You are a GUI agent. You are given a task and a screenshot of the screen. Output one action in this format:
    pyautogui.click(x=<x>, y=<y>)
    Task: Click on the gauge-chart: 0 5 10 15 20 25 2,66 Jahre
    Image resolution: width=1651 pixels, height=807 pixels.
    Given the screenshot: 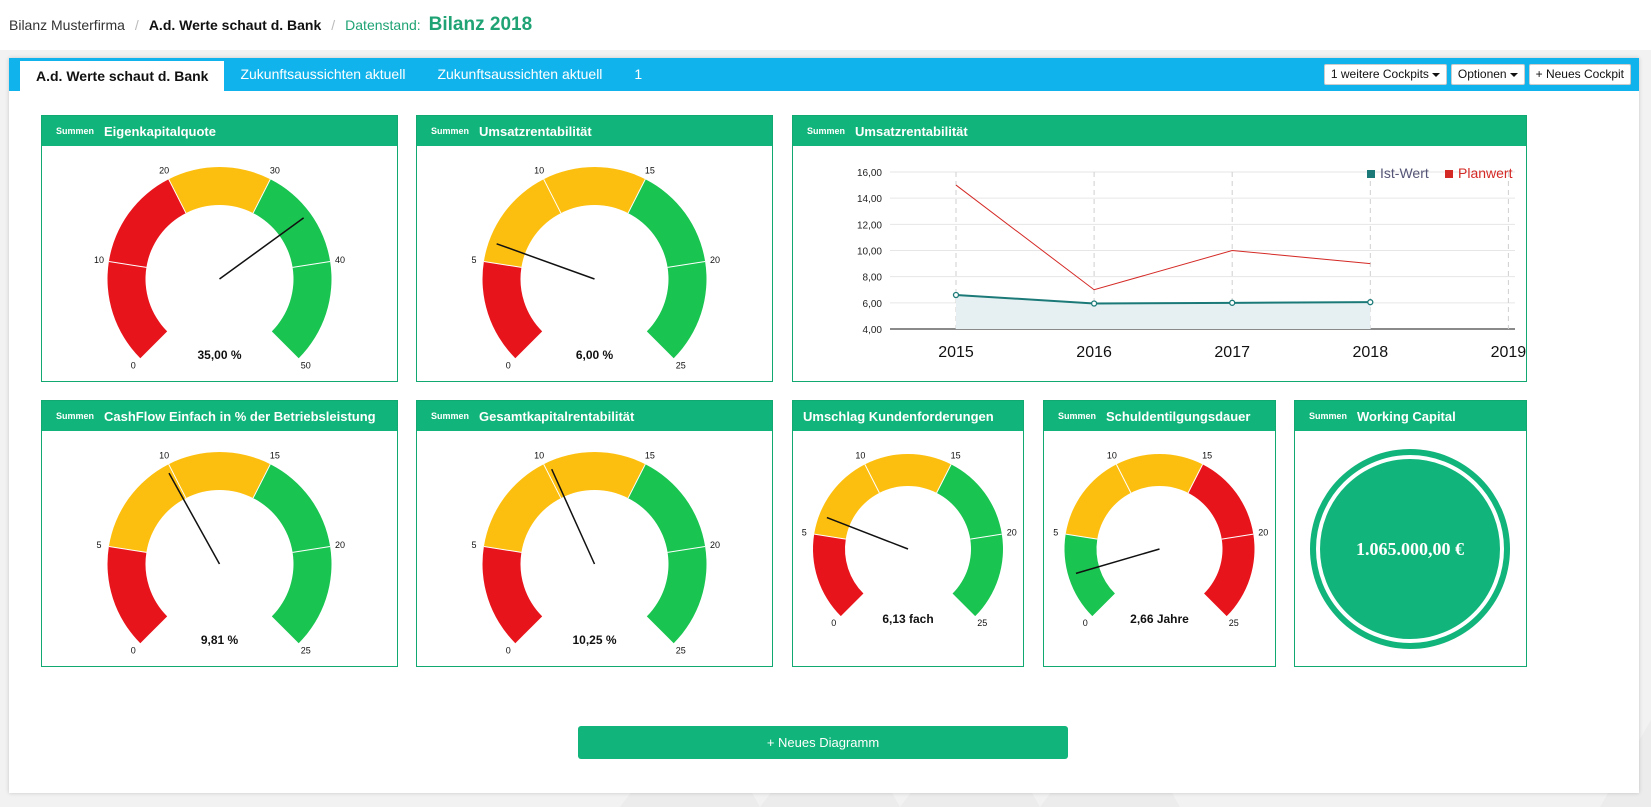 What is the action you would take?
    pyautogui.click(x=1160, y=539)
    